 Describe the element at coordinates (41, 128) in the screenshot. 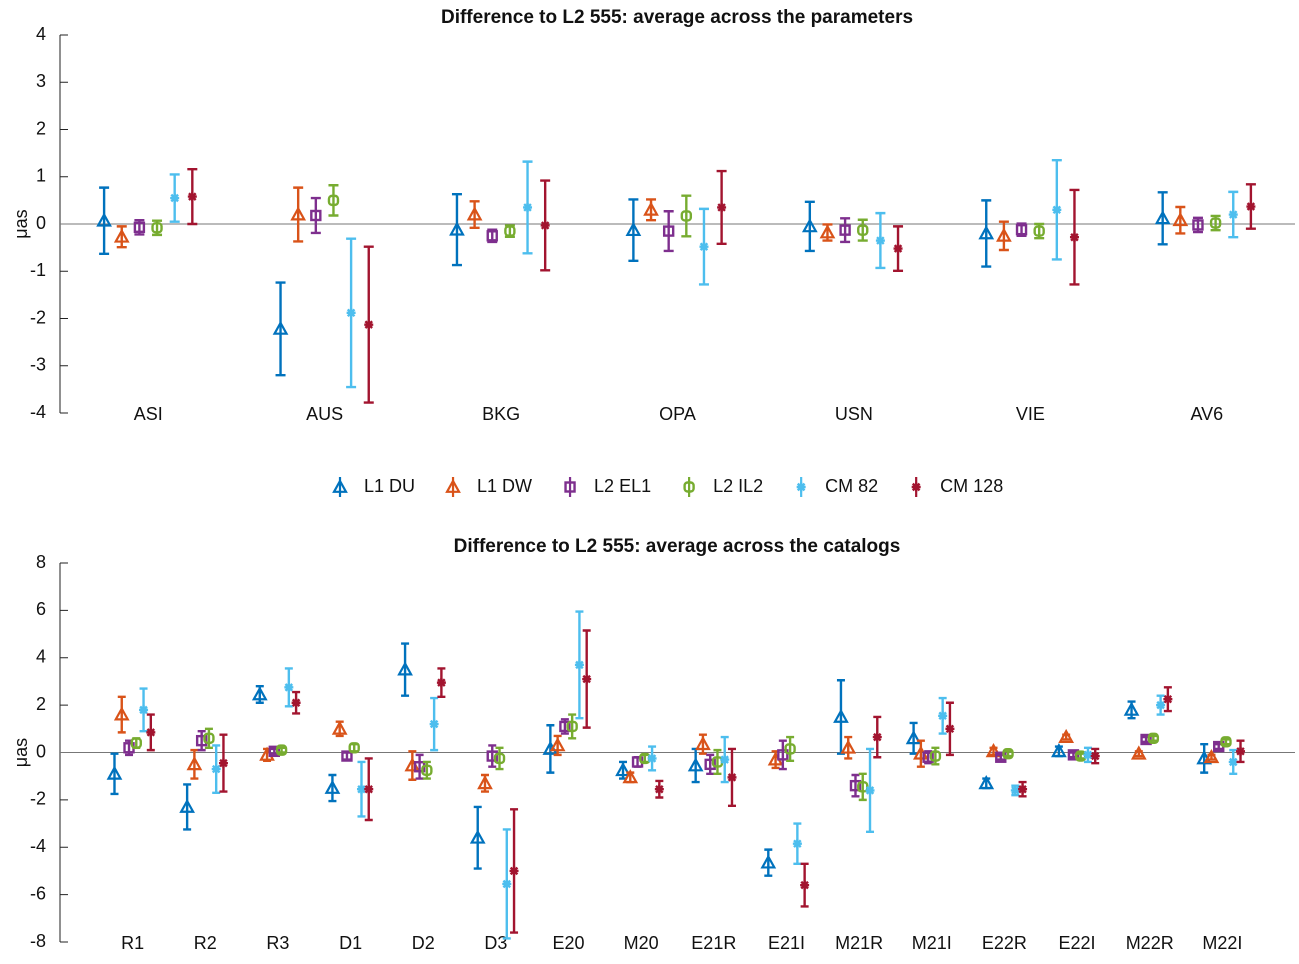

I see `y-tick-label: 2` at that location.